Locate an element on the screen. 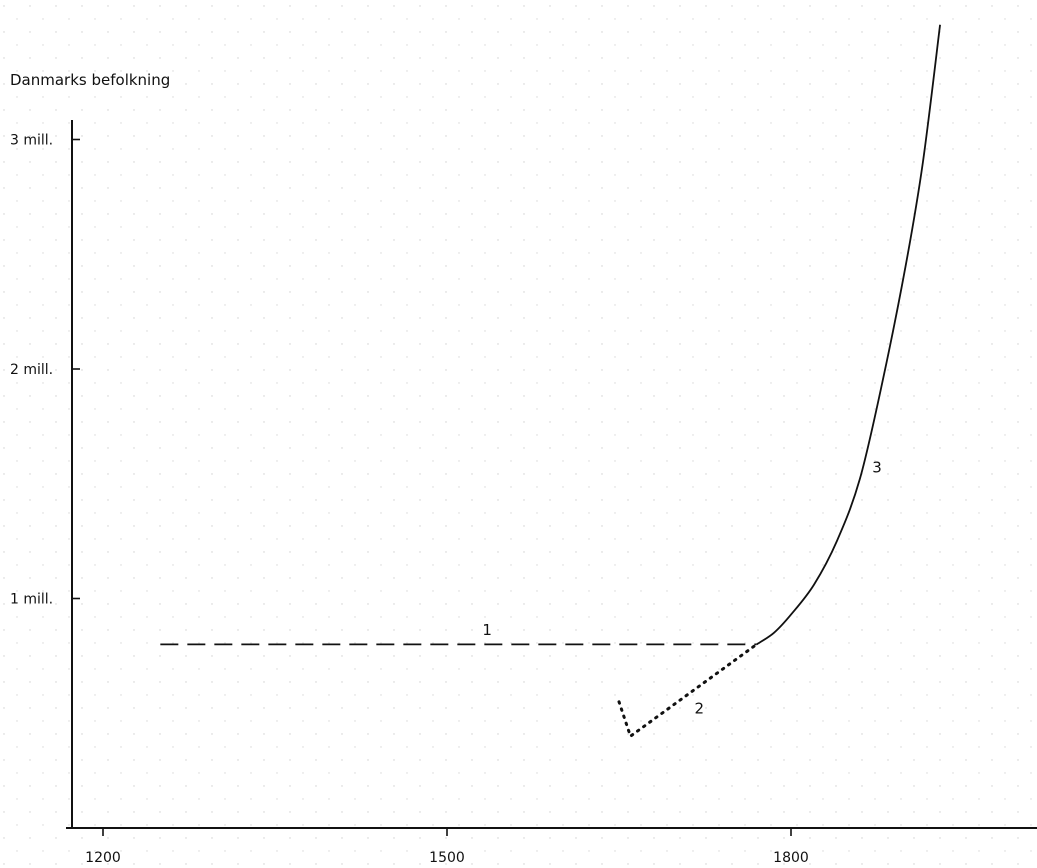 This screenshot has height=868, width=1037. x-tick-label: 1800 is located at coordinates (791, 858).